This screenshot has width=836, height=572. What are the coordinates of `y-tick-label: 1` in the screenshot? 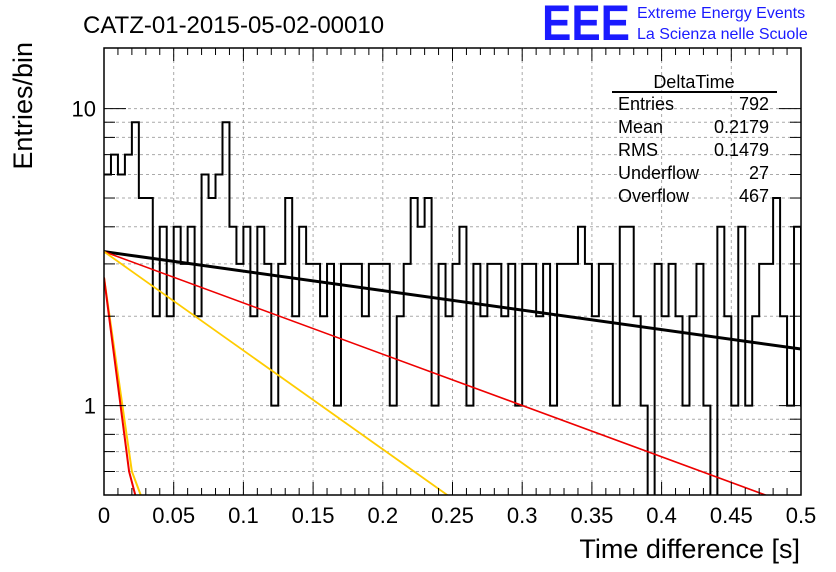 It's located at (90, 406).